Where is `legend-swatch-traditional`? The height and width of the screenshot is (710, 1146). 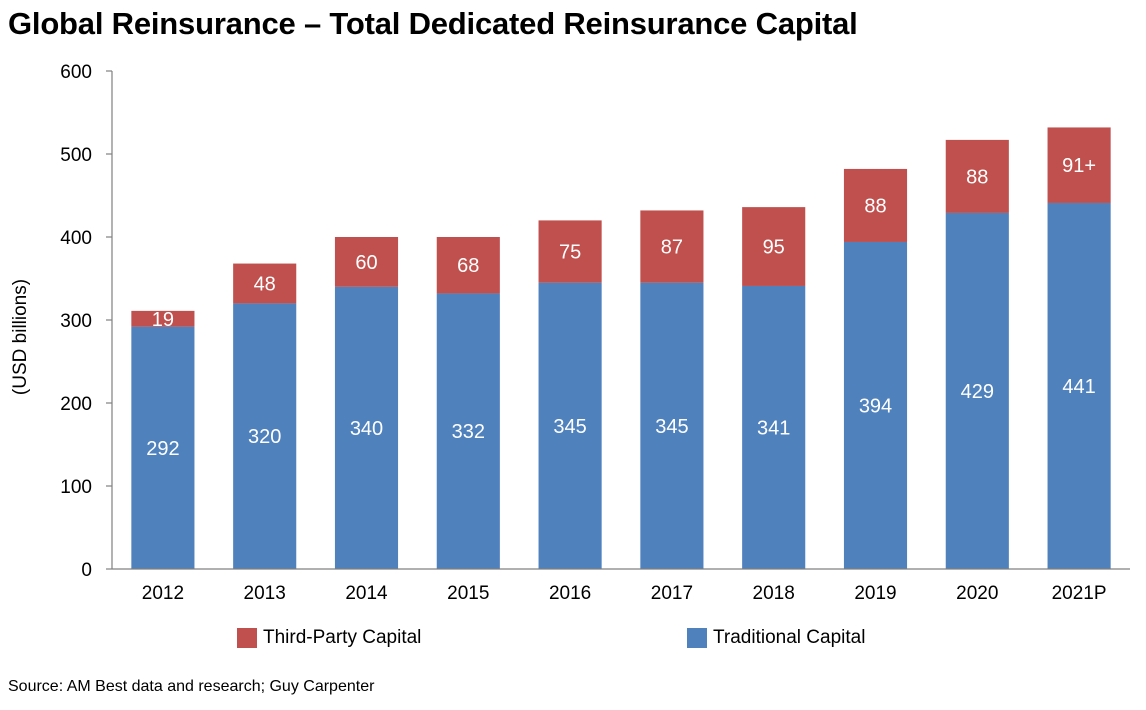
legend-swatch-traditional is located at coordinates (697, 638).